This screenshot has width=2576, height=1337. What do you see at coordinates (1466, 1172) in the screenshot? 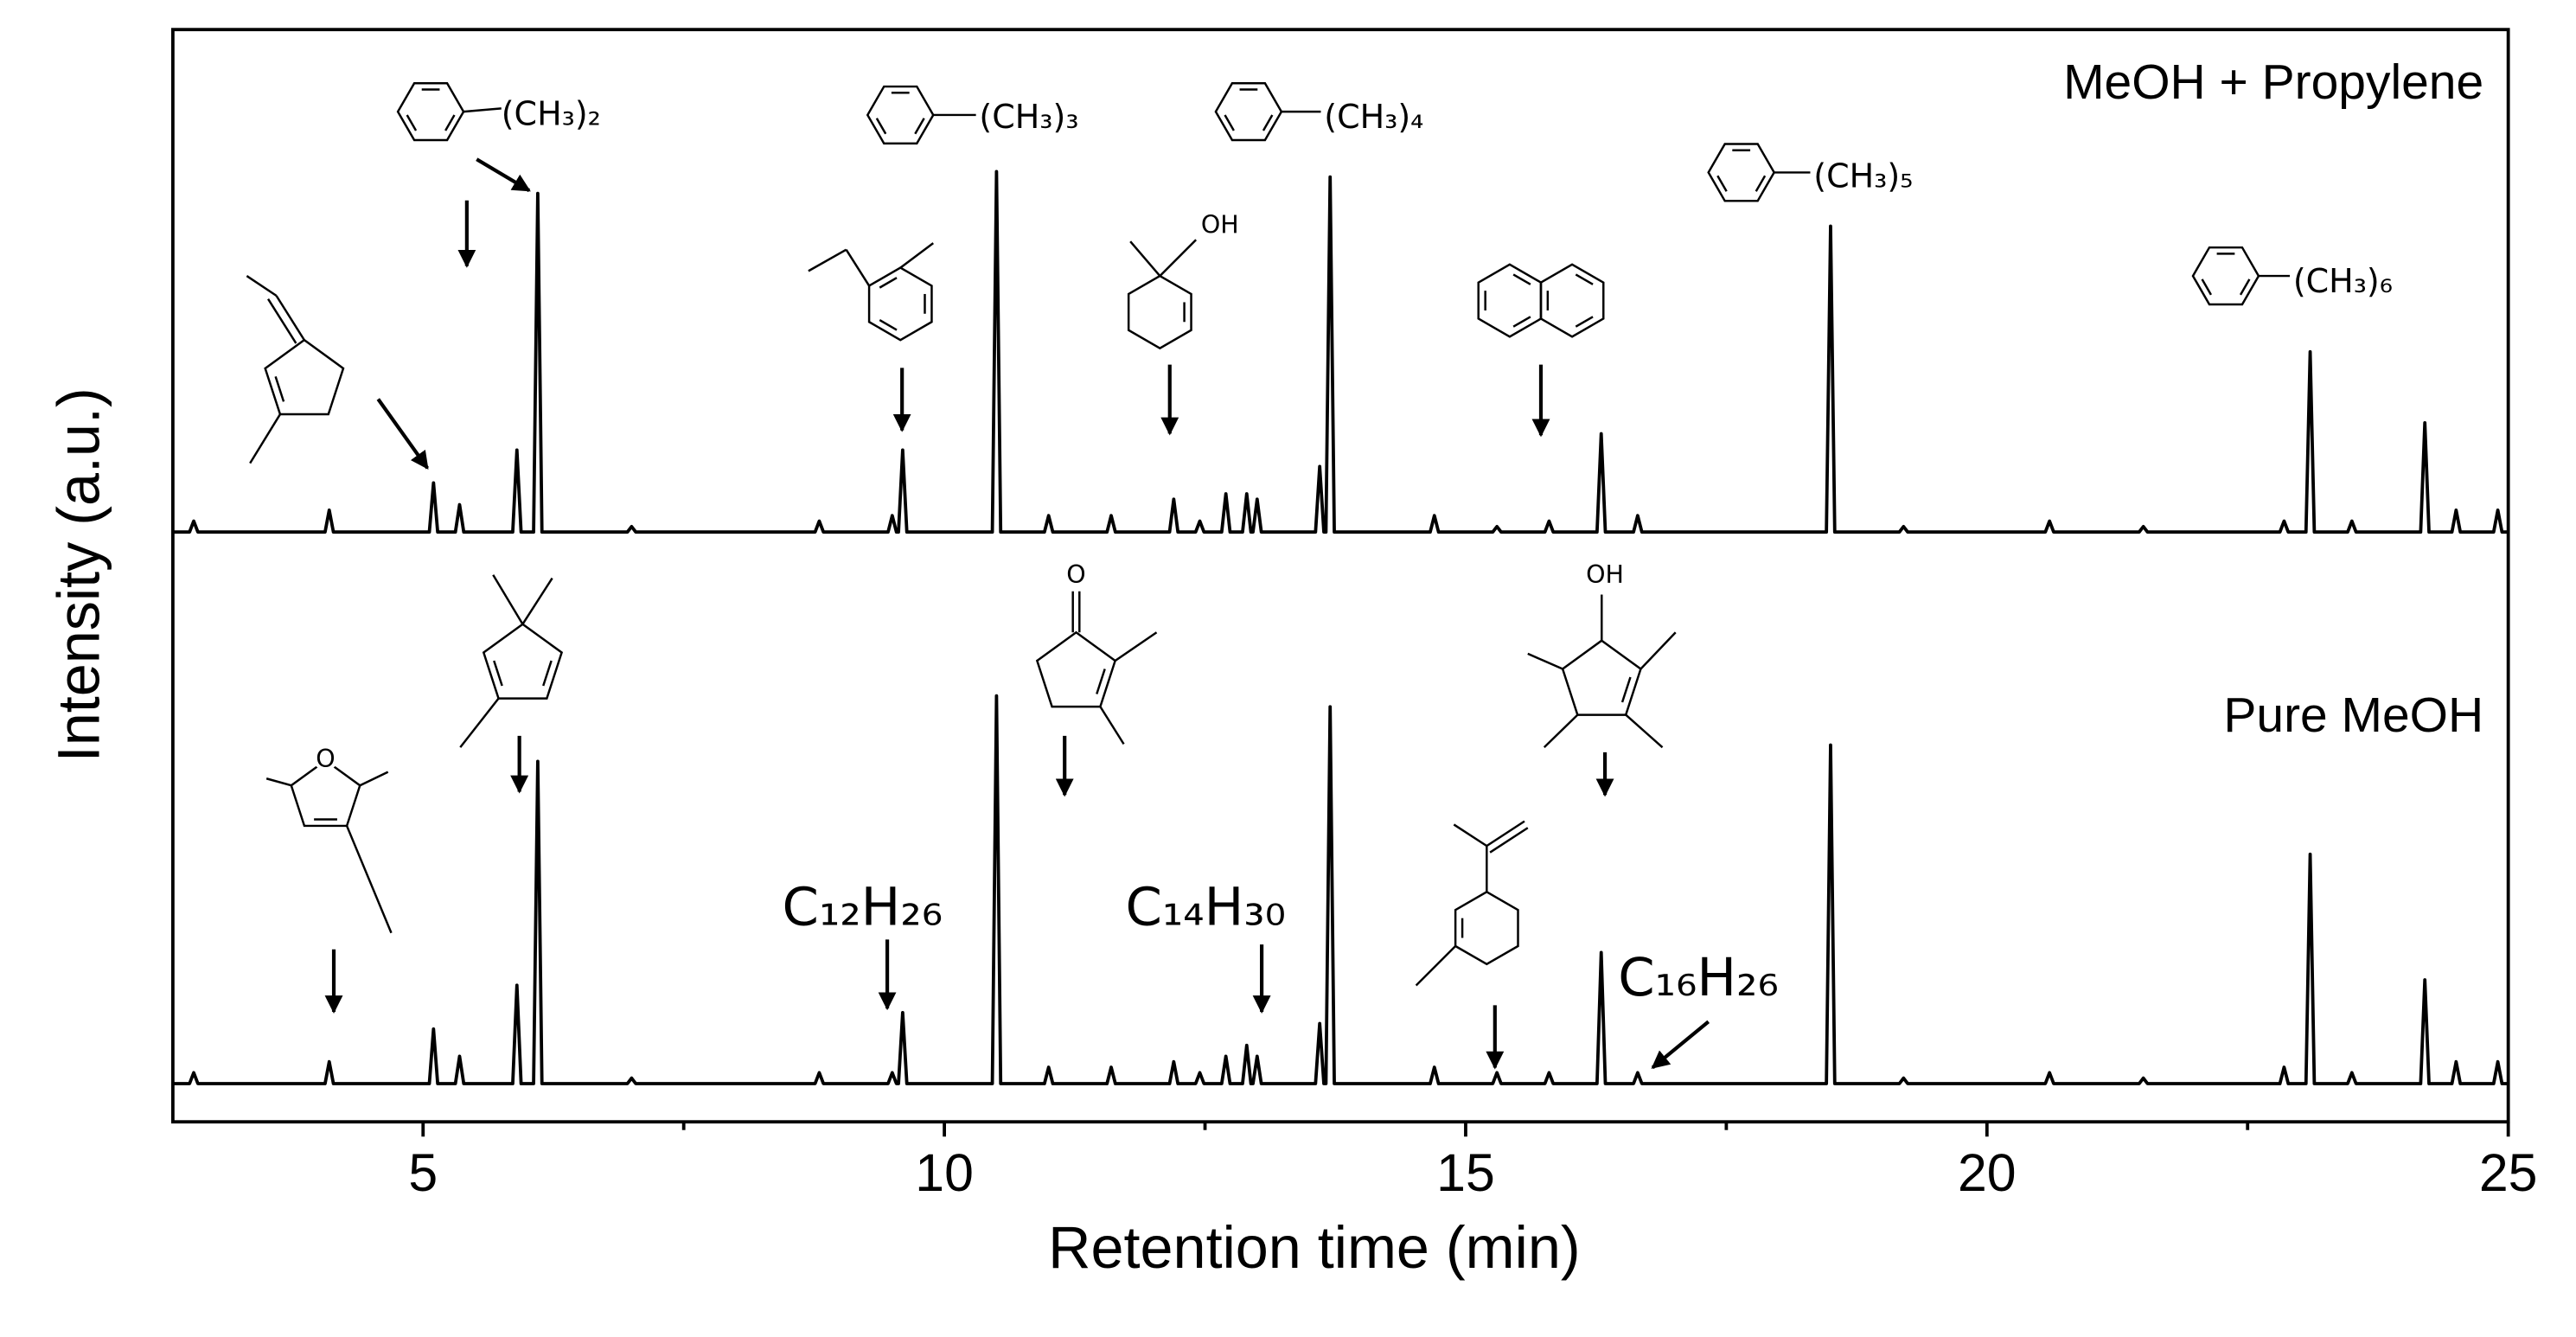
I see `x-tick-label: 15` at bounding box center [1466, 1172].